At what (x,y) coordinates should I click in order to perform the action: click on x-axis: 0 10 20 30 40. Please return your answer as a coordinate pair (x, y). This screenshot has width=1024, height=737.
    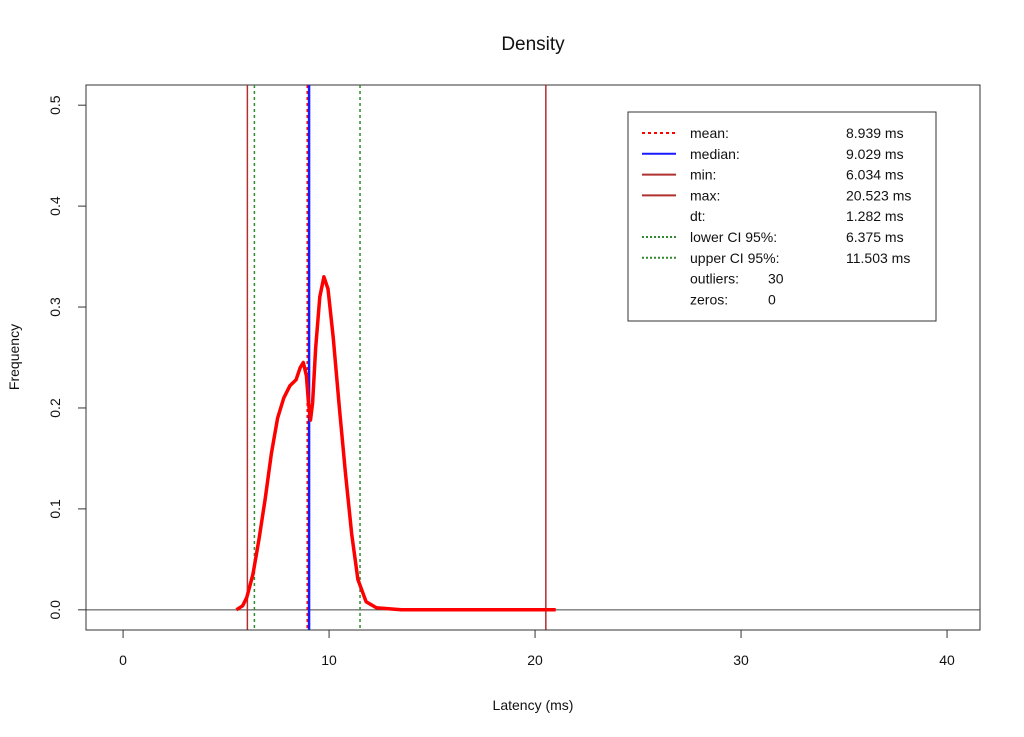
    Looking at the image, I should click on (537, 648).